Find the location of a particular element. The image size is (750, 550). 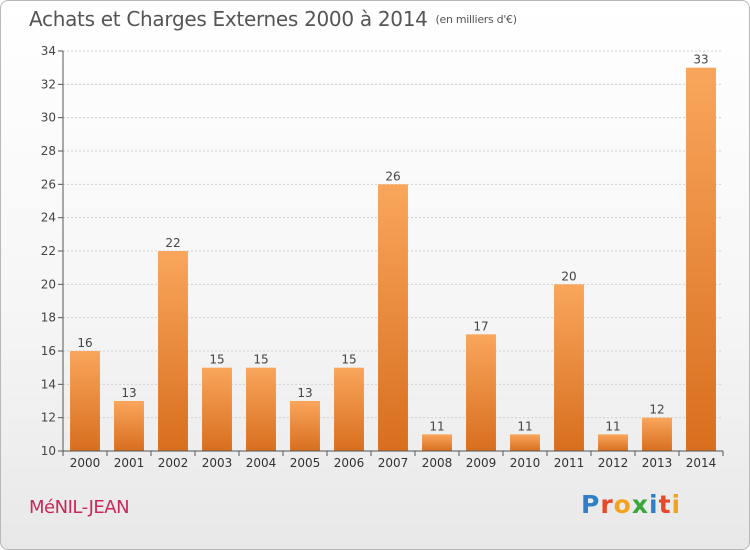

x-tick-label-2009: 2009 is located at coordinates (481, 463).